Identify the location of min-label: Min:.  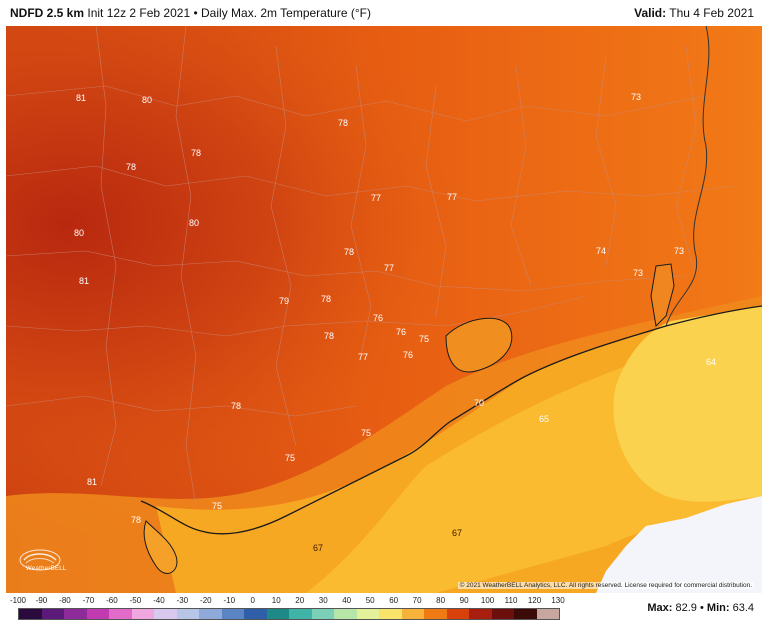
(718, 608).